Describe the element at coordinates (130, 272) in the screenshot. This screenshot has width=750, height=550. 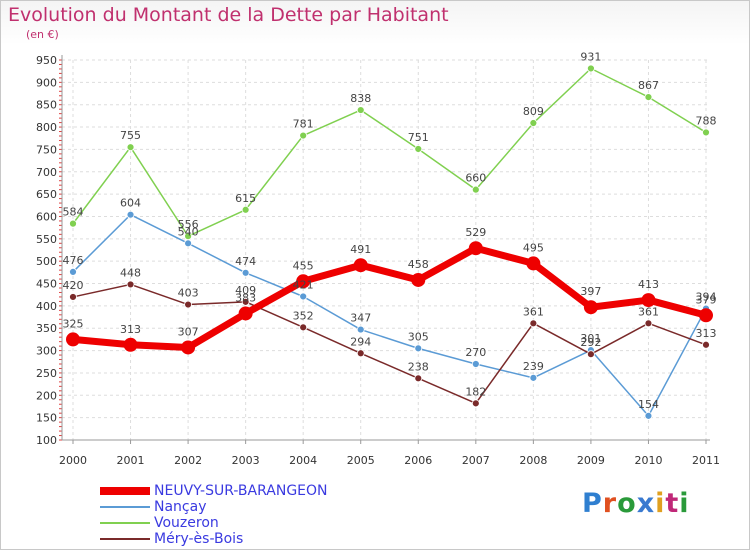
I see `data-label: 448` at that location.